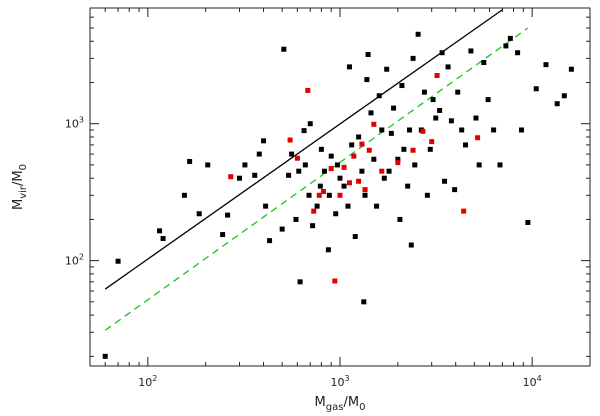  Describe the element at coordinates (147, 381) in the screenshot. I see `x-tick-label: 10²` at that location.